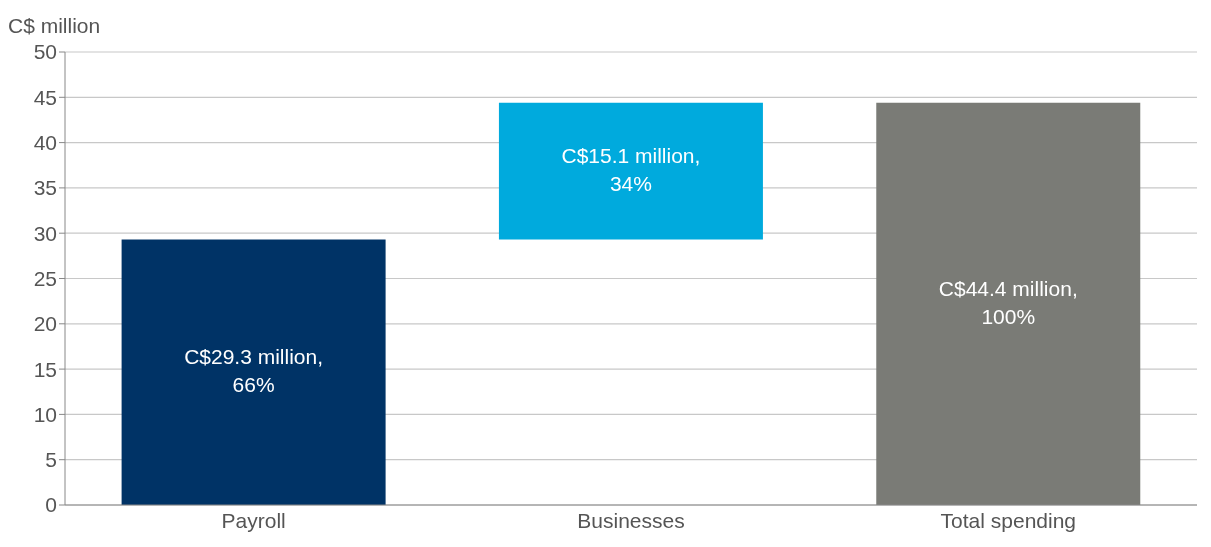 This screenshot has width=1211, height=547. Describe the element at coordinates (45, 278) in the screenshot. I see `y-tick-label: 25` at that location.